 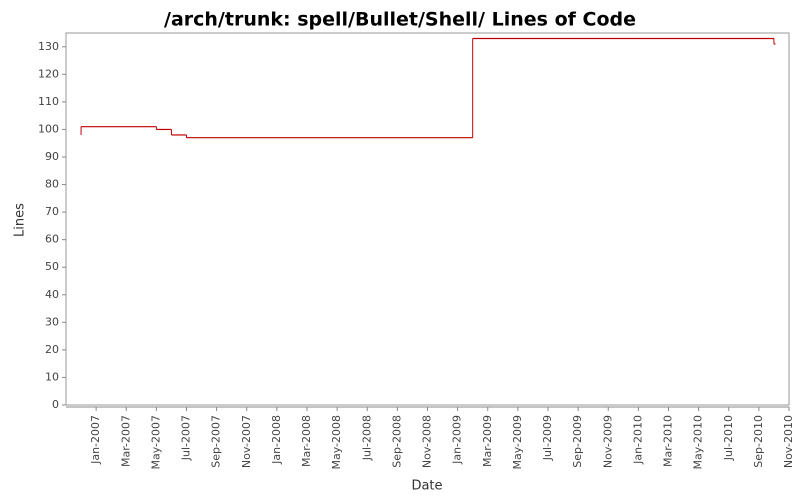 I want to click on y-tick-label: 10, so click(x=52, y=376).